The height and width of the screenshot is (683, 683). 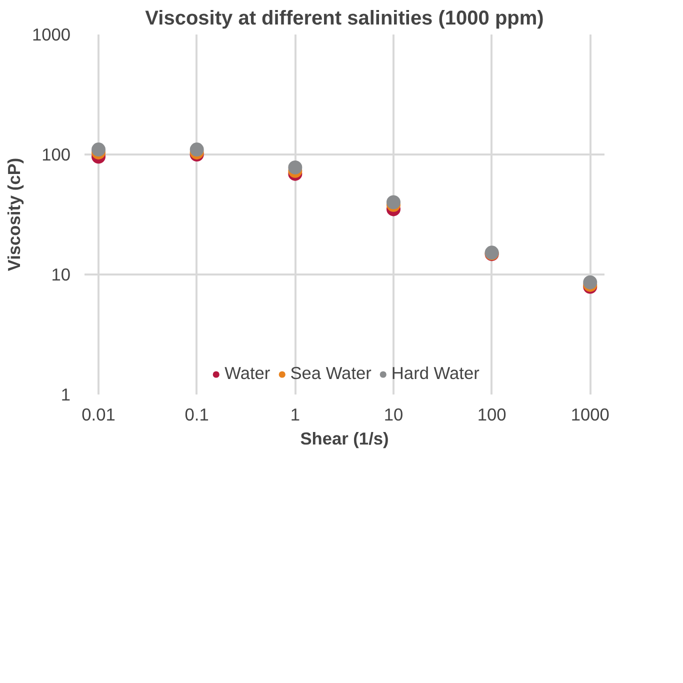 I want to click on chart-title: Viscosity at different salinities (1000 ppm), so click(x=344, y=19).